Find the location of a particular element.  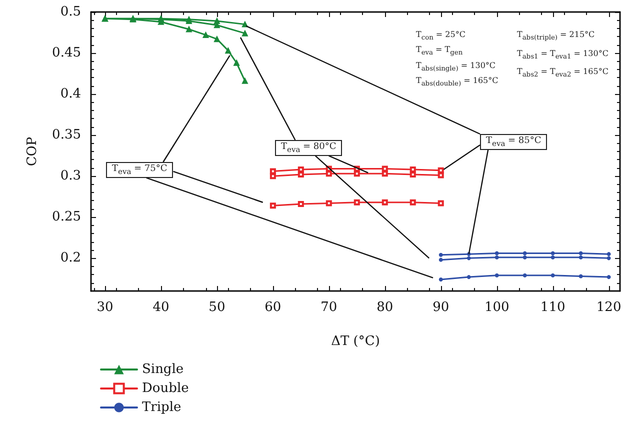

legend-label: Single is located at coordinates (163, 369).